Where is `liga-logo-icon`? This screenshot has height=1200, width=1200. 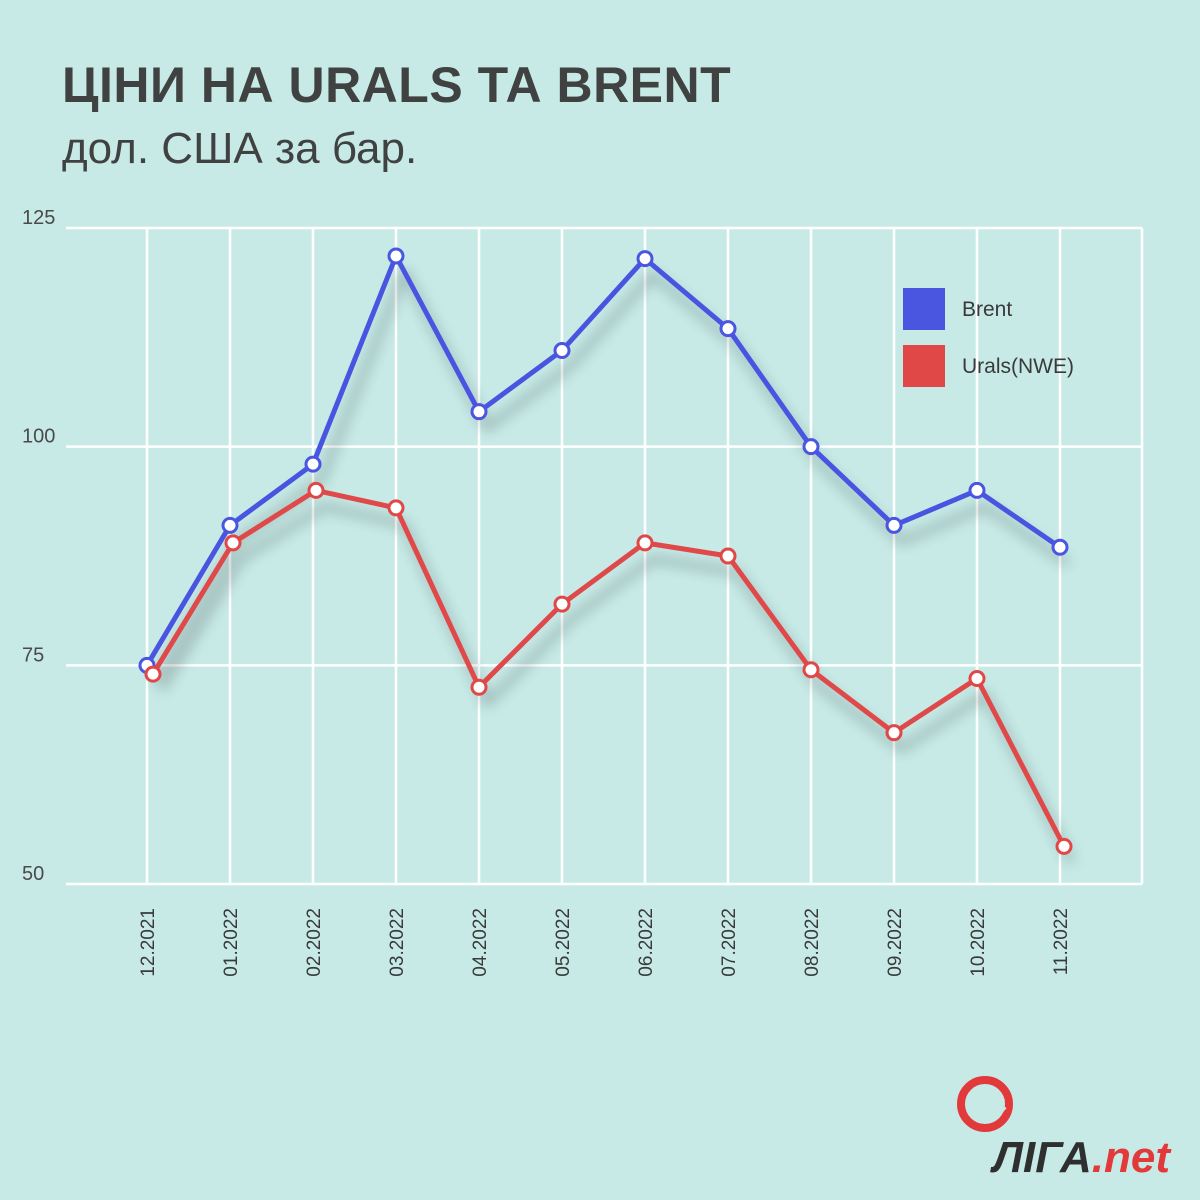 liga-logo-icon is located at coordinates (984, 1104).